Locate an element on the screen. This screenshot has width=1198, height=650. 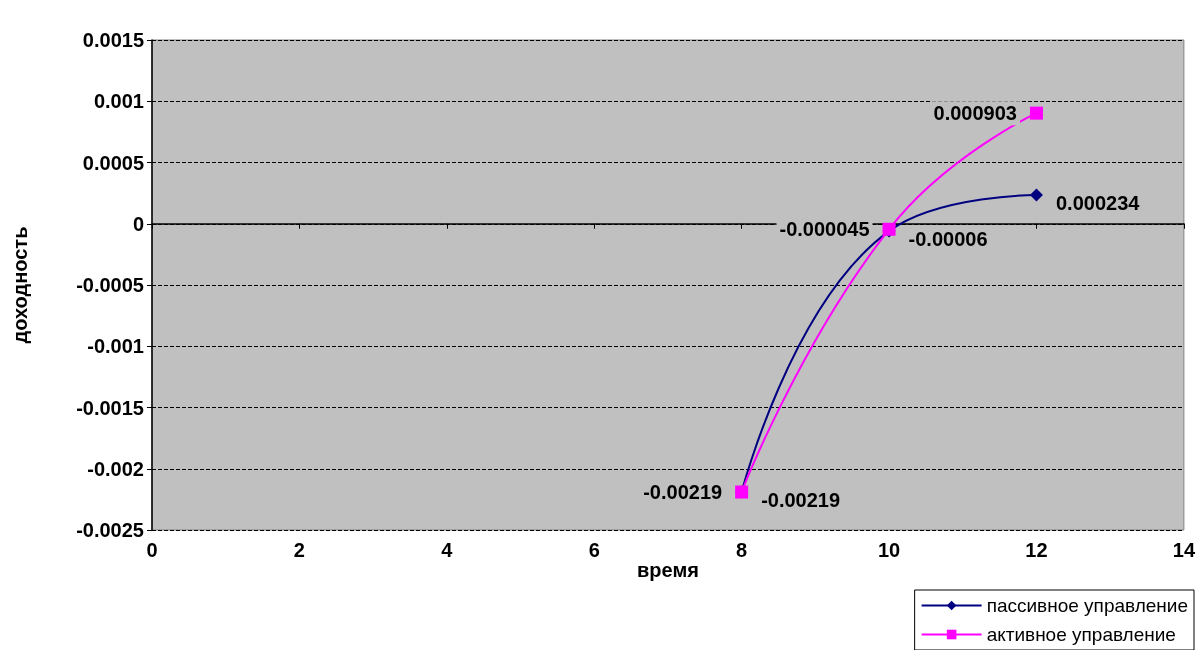
data-label: 0.000903 is located at coordinates (975, 113).